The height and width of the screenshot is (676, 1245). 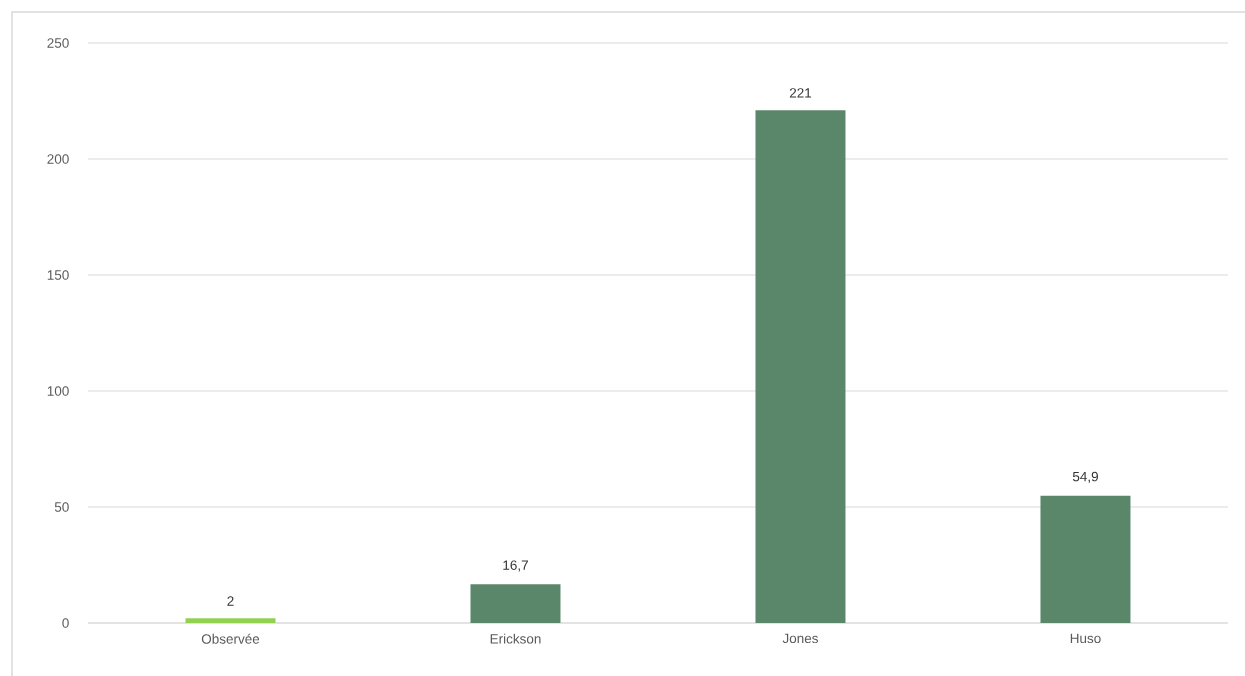 What do you see at coordinates (58, 275) in the screenshot?
I see `y-tick-label: 150` at bounding box center [58, 275].